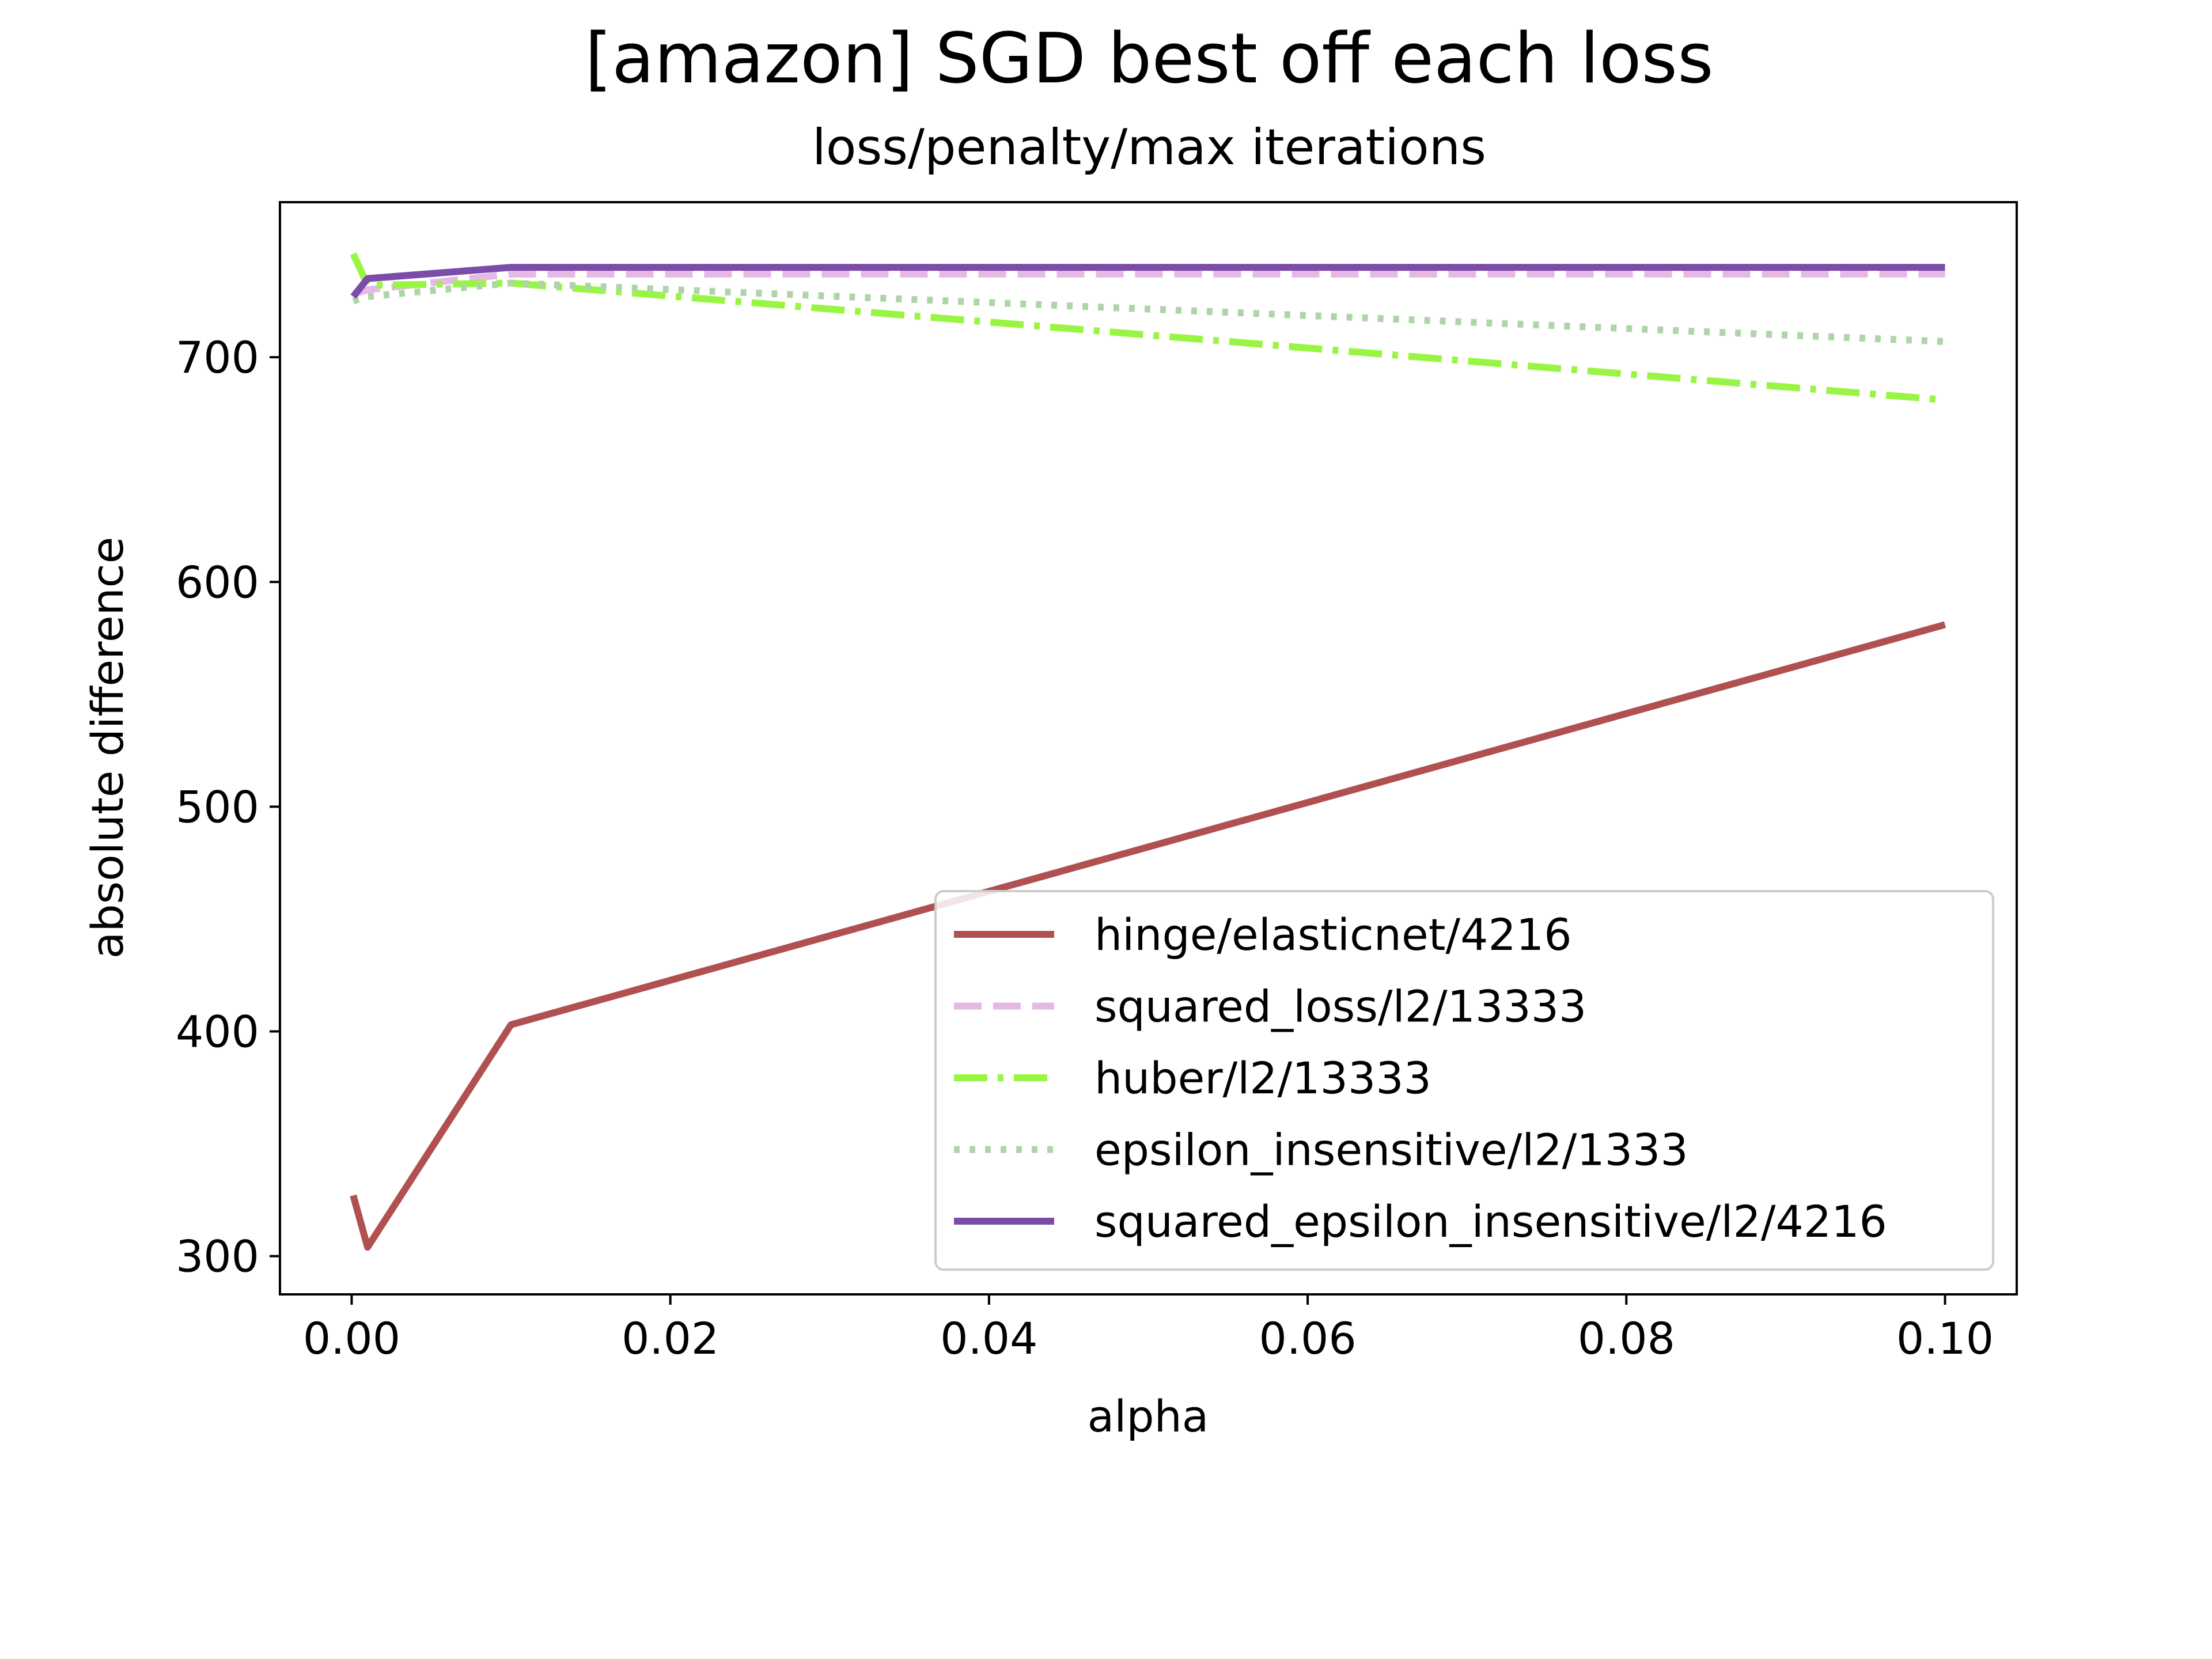 This screenshot has height=1659, width=2212. I want to click on legend-label-hinge-elasticnet-4216: hinge/elasticnet/4216, so click(1333, 934).